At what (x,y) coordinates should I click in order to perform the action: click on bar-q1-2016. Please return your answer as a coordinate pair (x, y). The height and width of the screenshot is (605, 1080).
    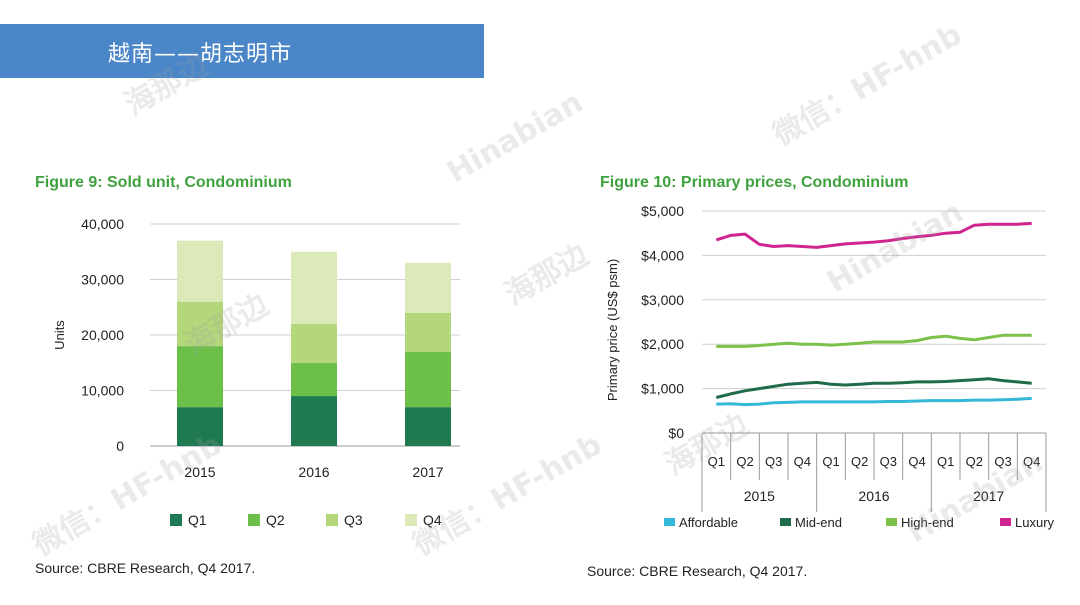
    Looking at the image, I should click on (314, 421).